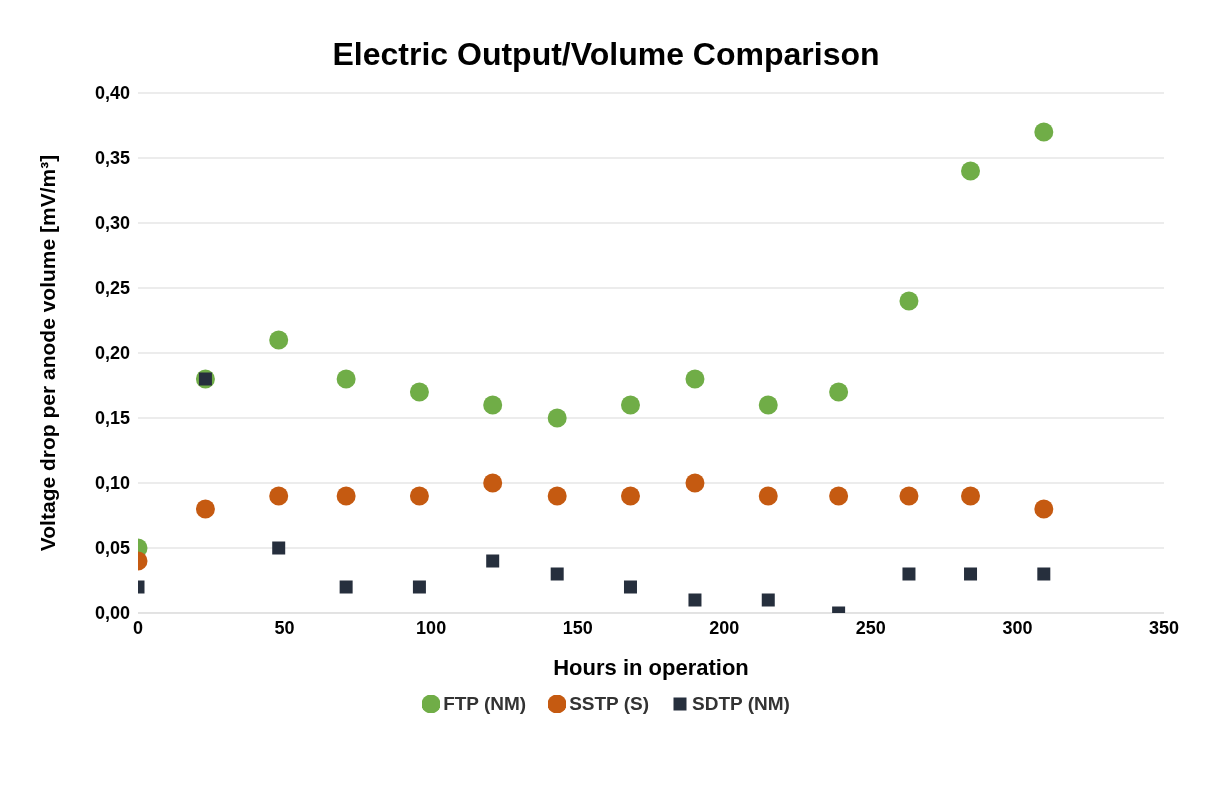  What do you see at coordinates (112, 288) in the screenshot?
I see `y-tick-label: 0,25` at bounding box center [112, 288].